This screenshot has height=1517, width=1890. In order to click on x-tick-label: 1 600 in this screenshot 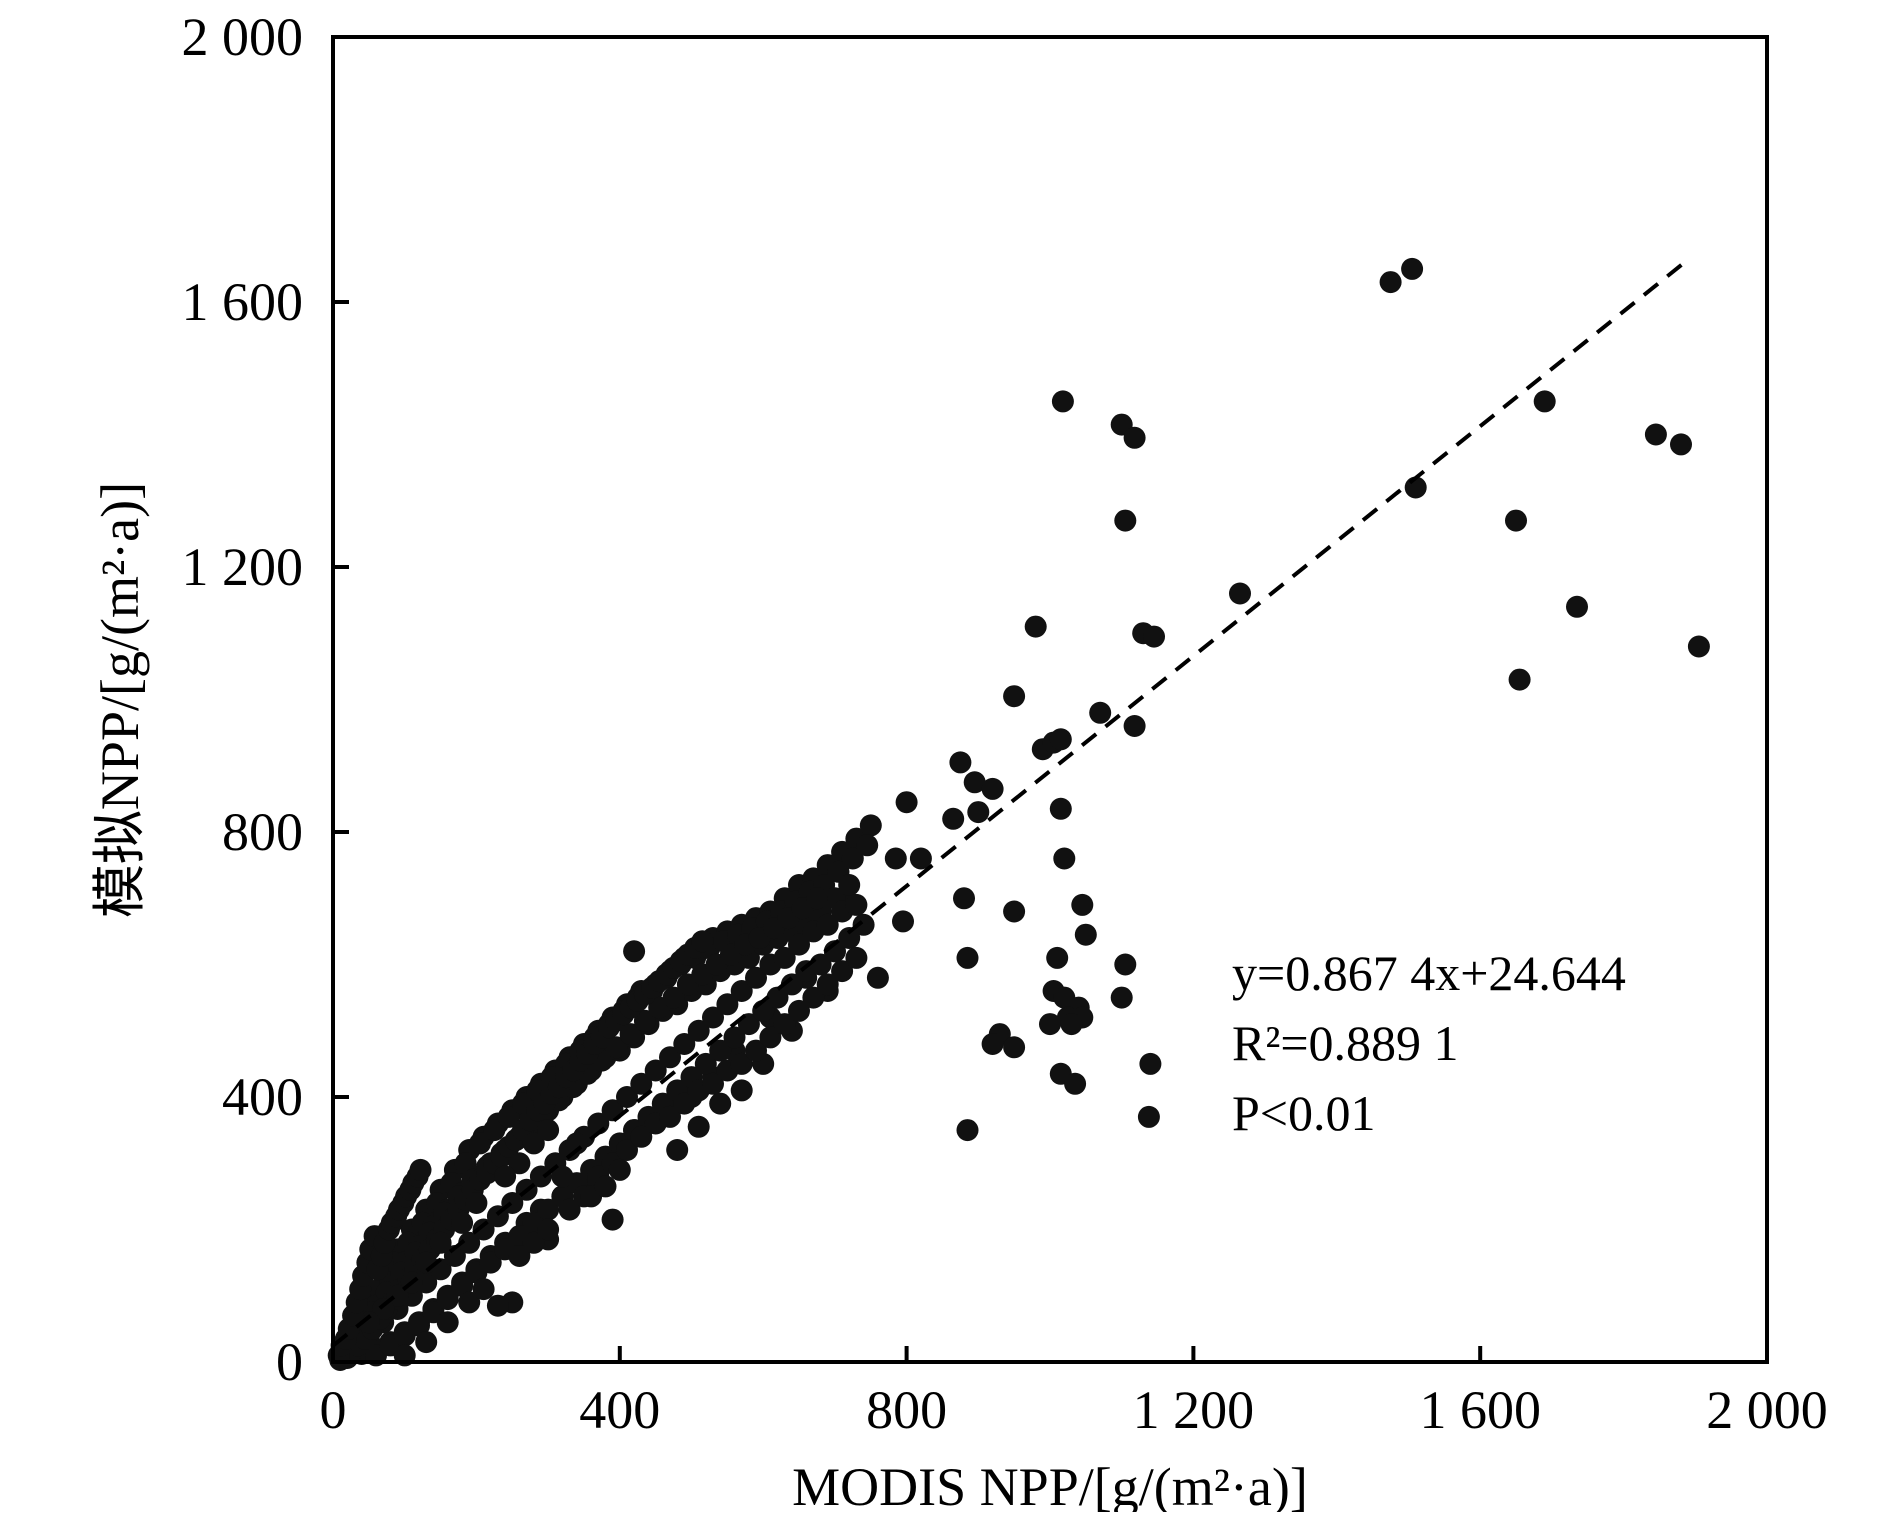, I will do `click(1480, 1410)`.